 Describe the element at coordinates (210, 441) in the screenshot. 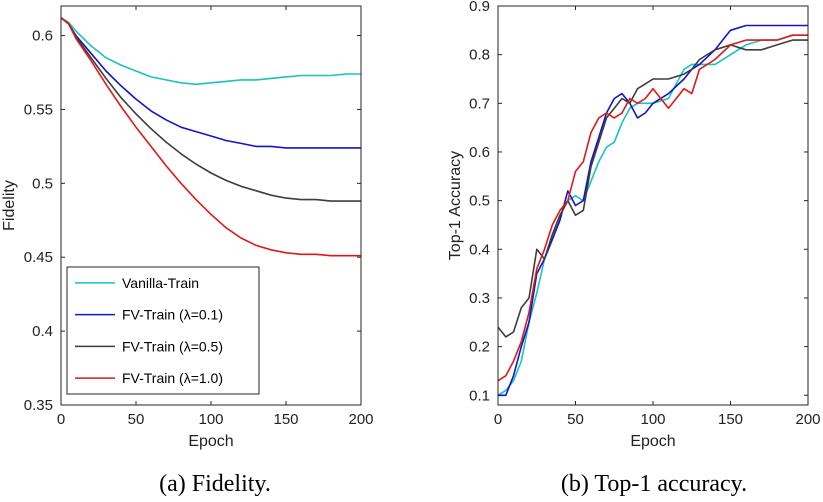

I see `chart-fidelity-xlabel: Epoch` at that location.